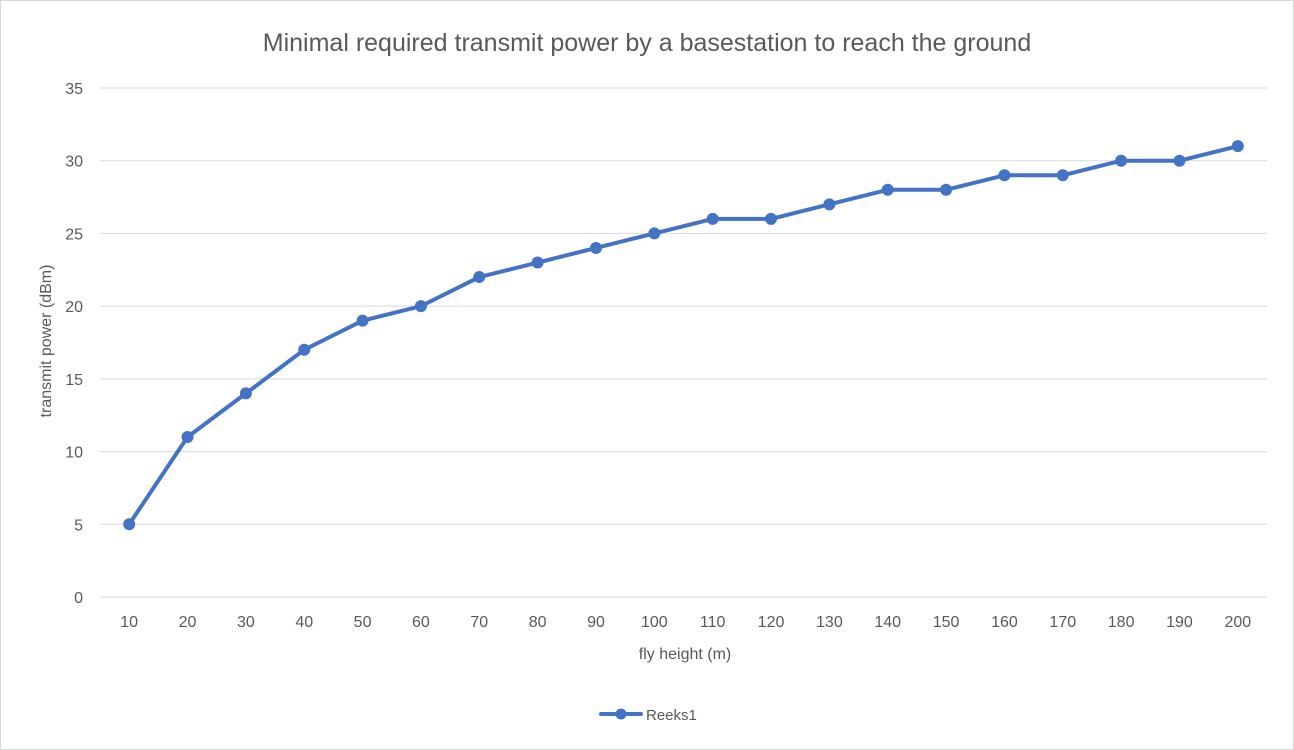  Describe the element at coordinates (363, 622) in the screenshot. I see `x-tick-label: 50` at that location.